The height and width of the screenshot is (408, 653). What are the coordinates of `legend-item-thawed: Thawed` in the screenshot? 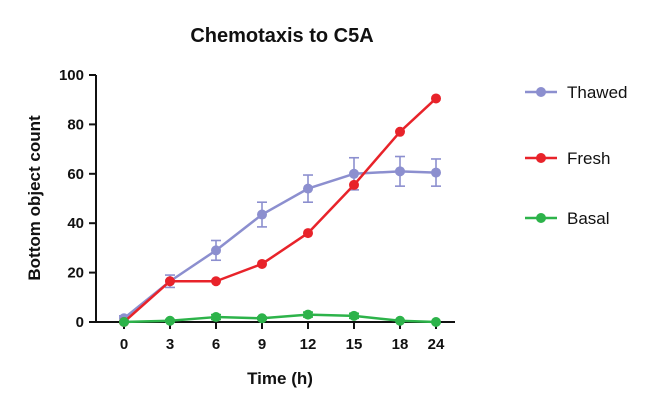 It's located at (576, 92).